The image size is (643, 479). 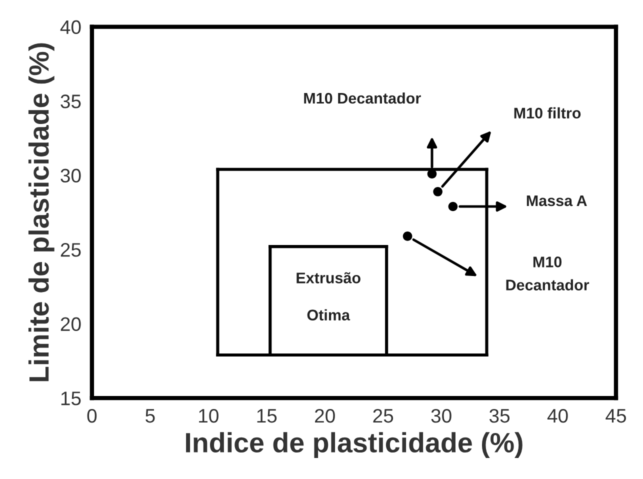 I want to click on annotation: Otima, so click(x=328, y=314).